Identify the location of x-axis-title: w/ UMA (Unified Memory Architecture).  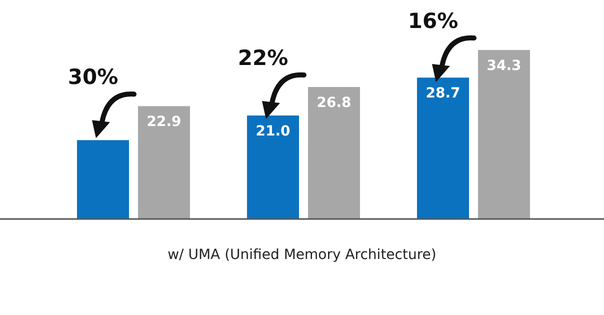
(302, 255).